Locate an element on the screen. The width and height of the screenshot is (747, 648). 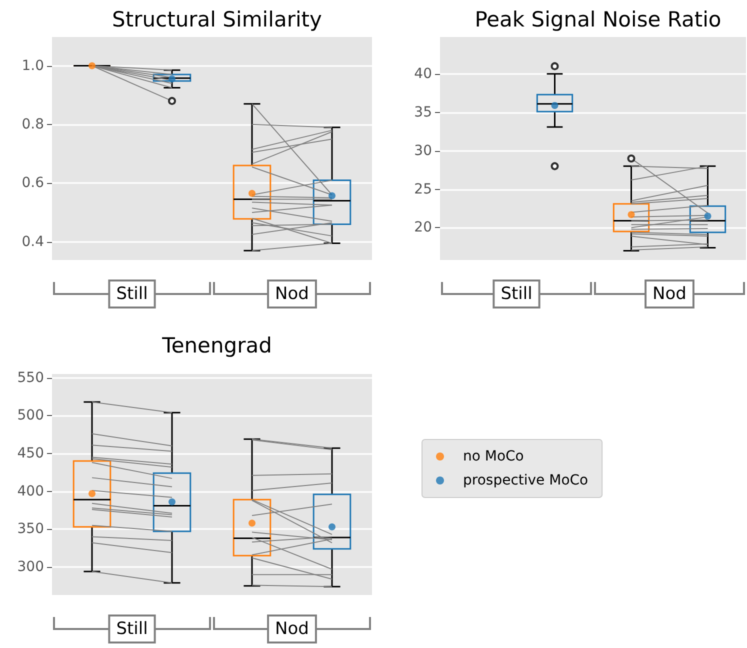
legend-label: no MoCo is located at coordinates (493, 456).